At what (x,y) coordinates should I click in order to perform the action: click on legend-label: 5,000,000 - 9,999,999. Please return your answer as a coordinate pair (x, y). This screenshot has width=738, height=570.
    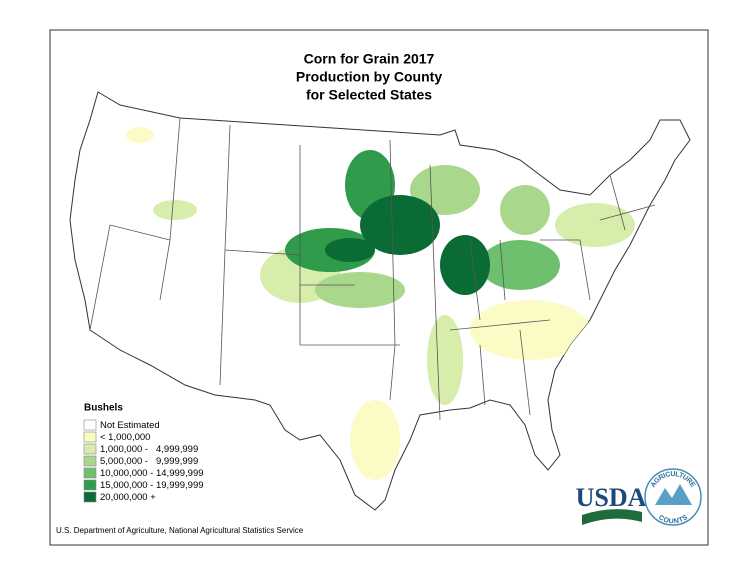
    Looking at the image, I should click on (149, 461).